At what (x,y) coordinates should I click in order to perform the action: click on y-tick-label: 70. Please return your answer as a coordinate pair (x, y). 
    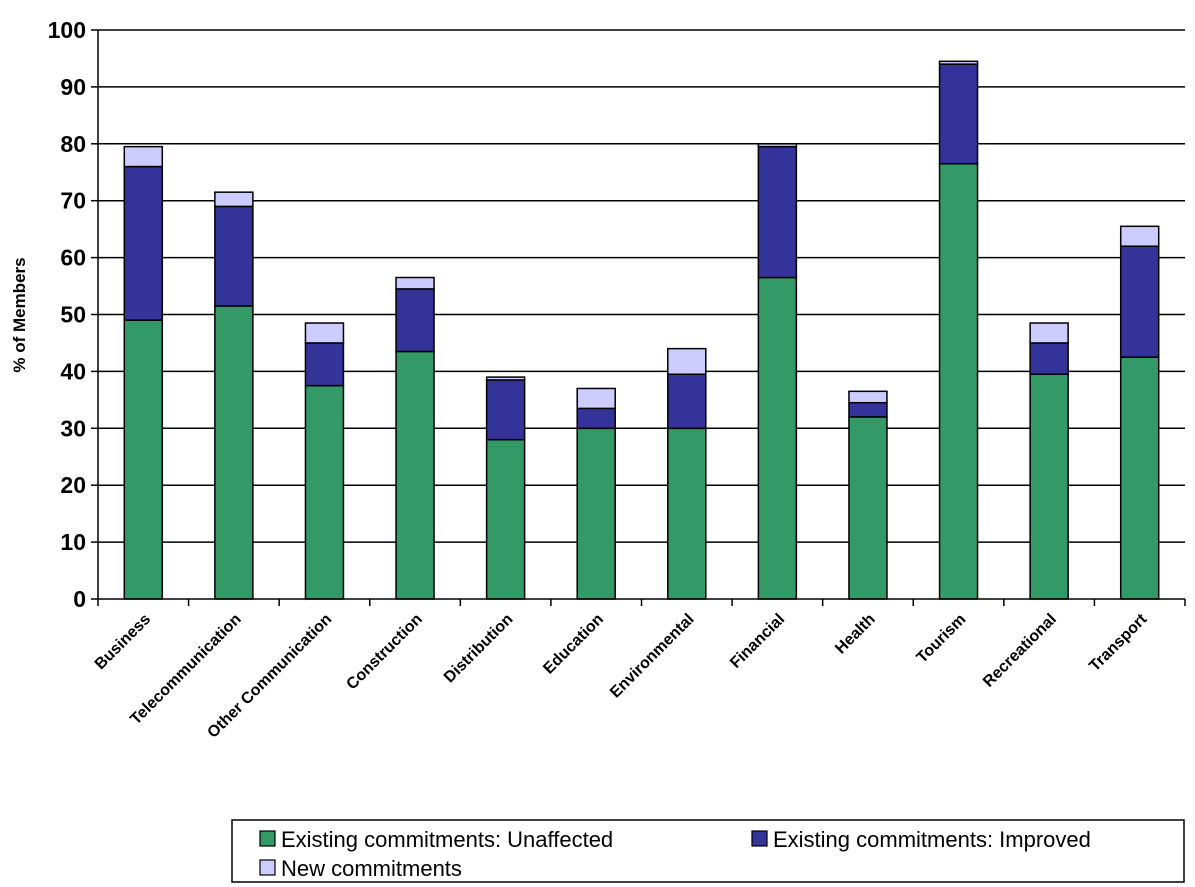
    Looking at the image, I should click on (73, 201).